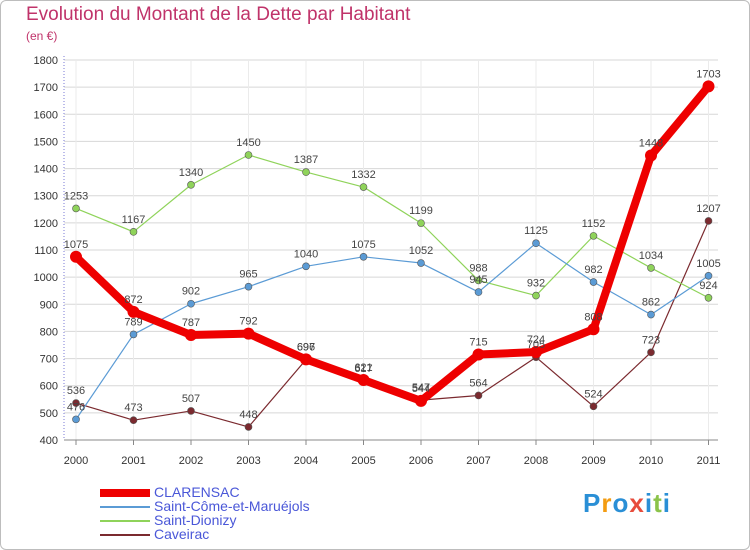  What do you see at coordinates (363, 461) in the screenshot?
I see `x-tick-label: 2005` at bounding box center [363, 461].